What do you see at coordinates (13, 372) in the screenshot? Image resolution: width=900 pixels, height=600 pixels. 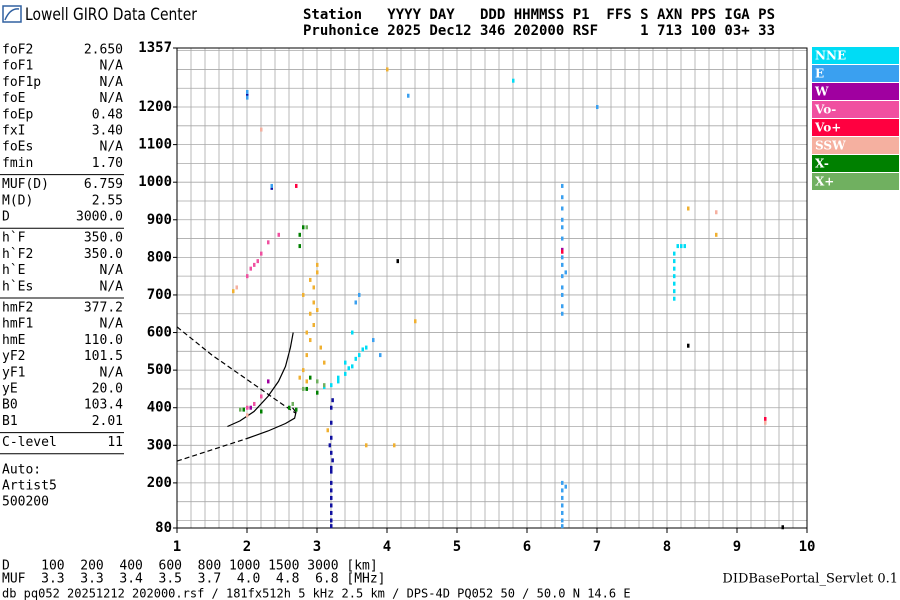 I see `param-name: yF1` at bounding box center [13, 372].